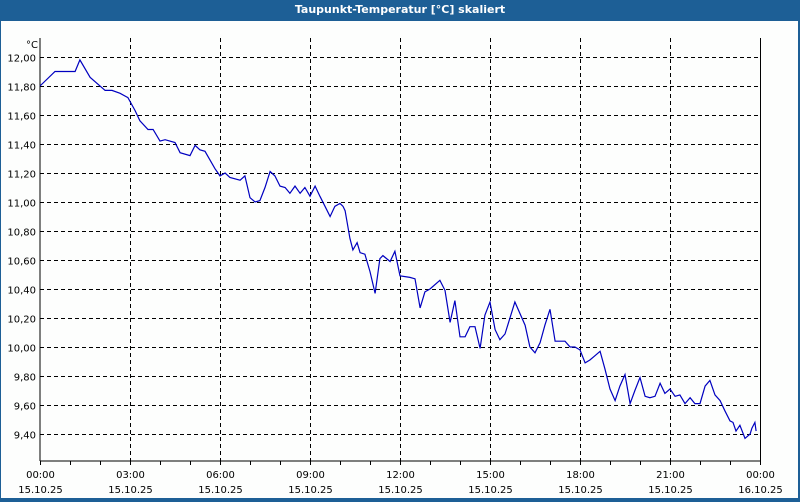 Image resolution: width=800 pixels, height=502 pixels. Describe the element at coordinates (580, 475) in the screenshot. I see `x-tick-time: 18:00` at that location.